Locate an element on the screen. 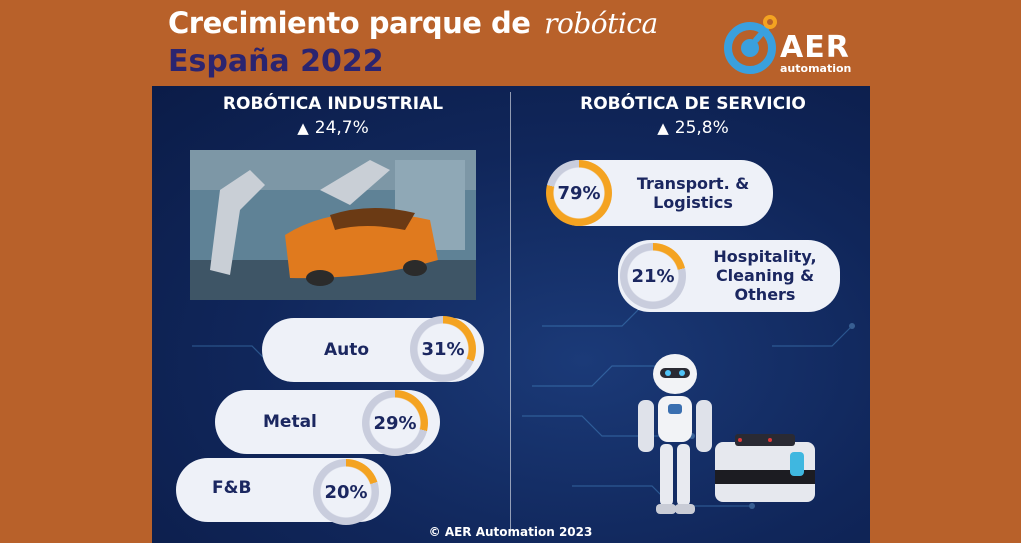 The width and height of the screenshot is (1021, 543). progress-ring: 20% is located at coordinates (346, 492).